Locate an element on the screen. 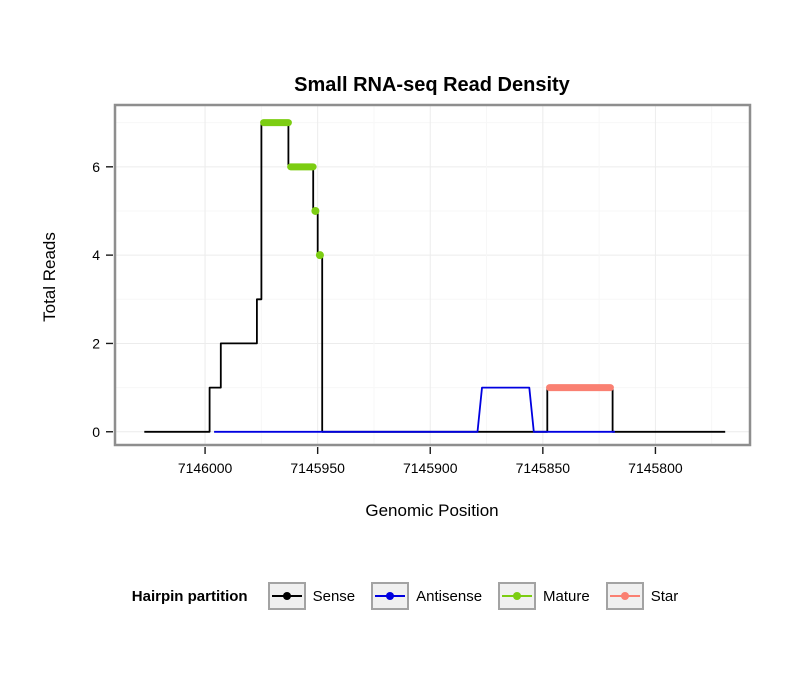  antisense-line-icon is located at coordinates (390, 596).